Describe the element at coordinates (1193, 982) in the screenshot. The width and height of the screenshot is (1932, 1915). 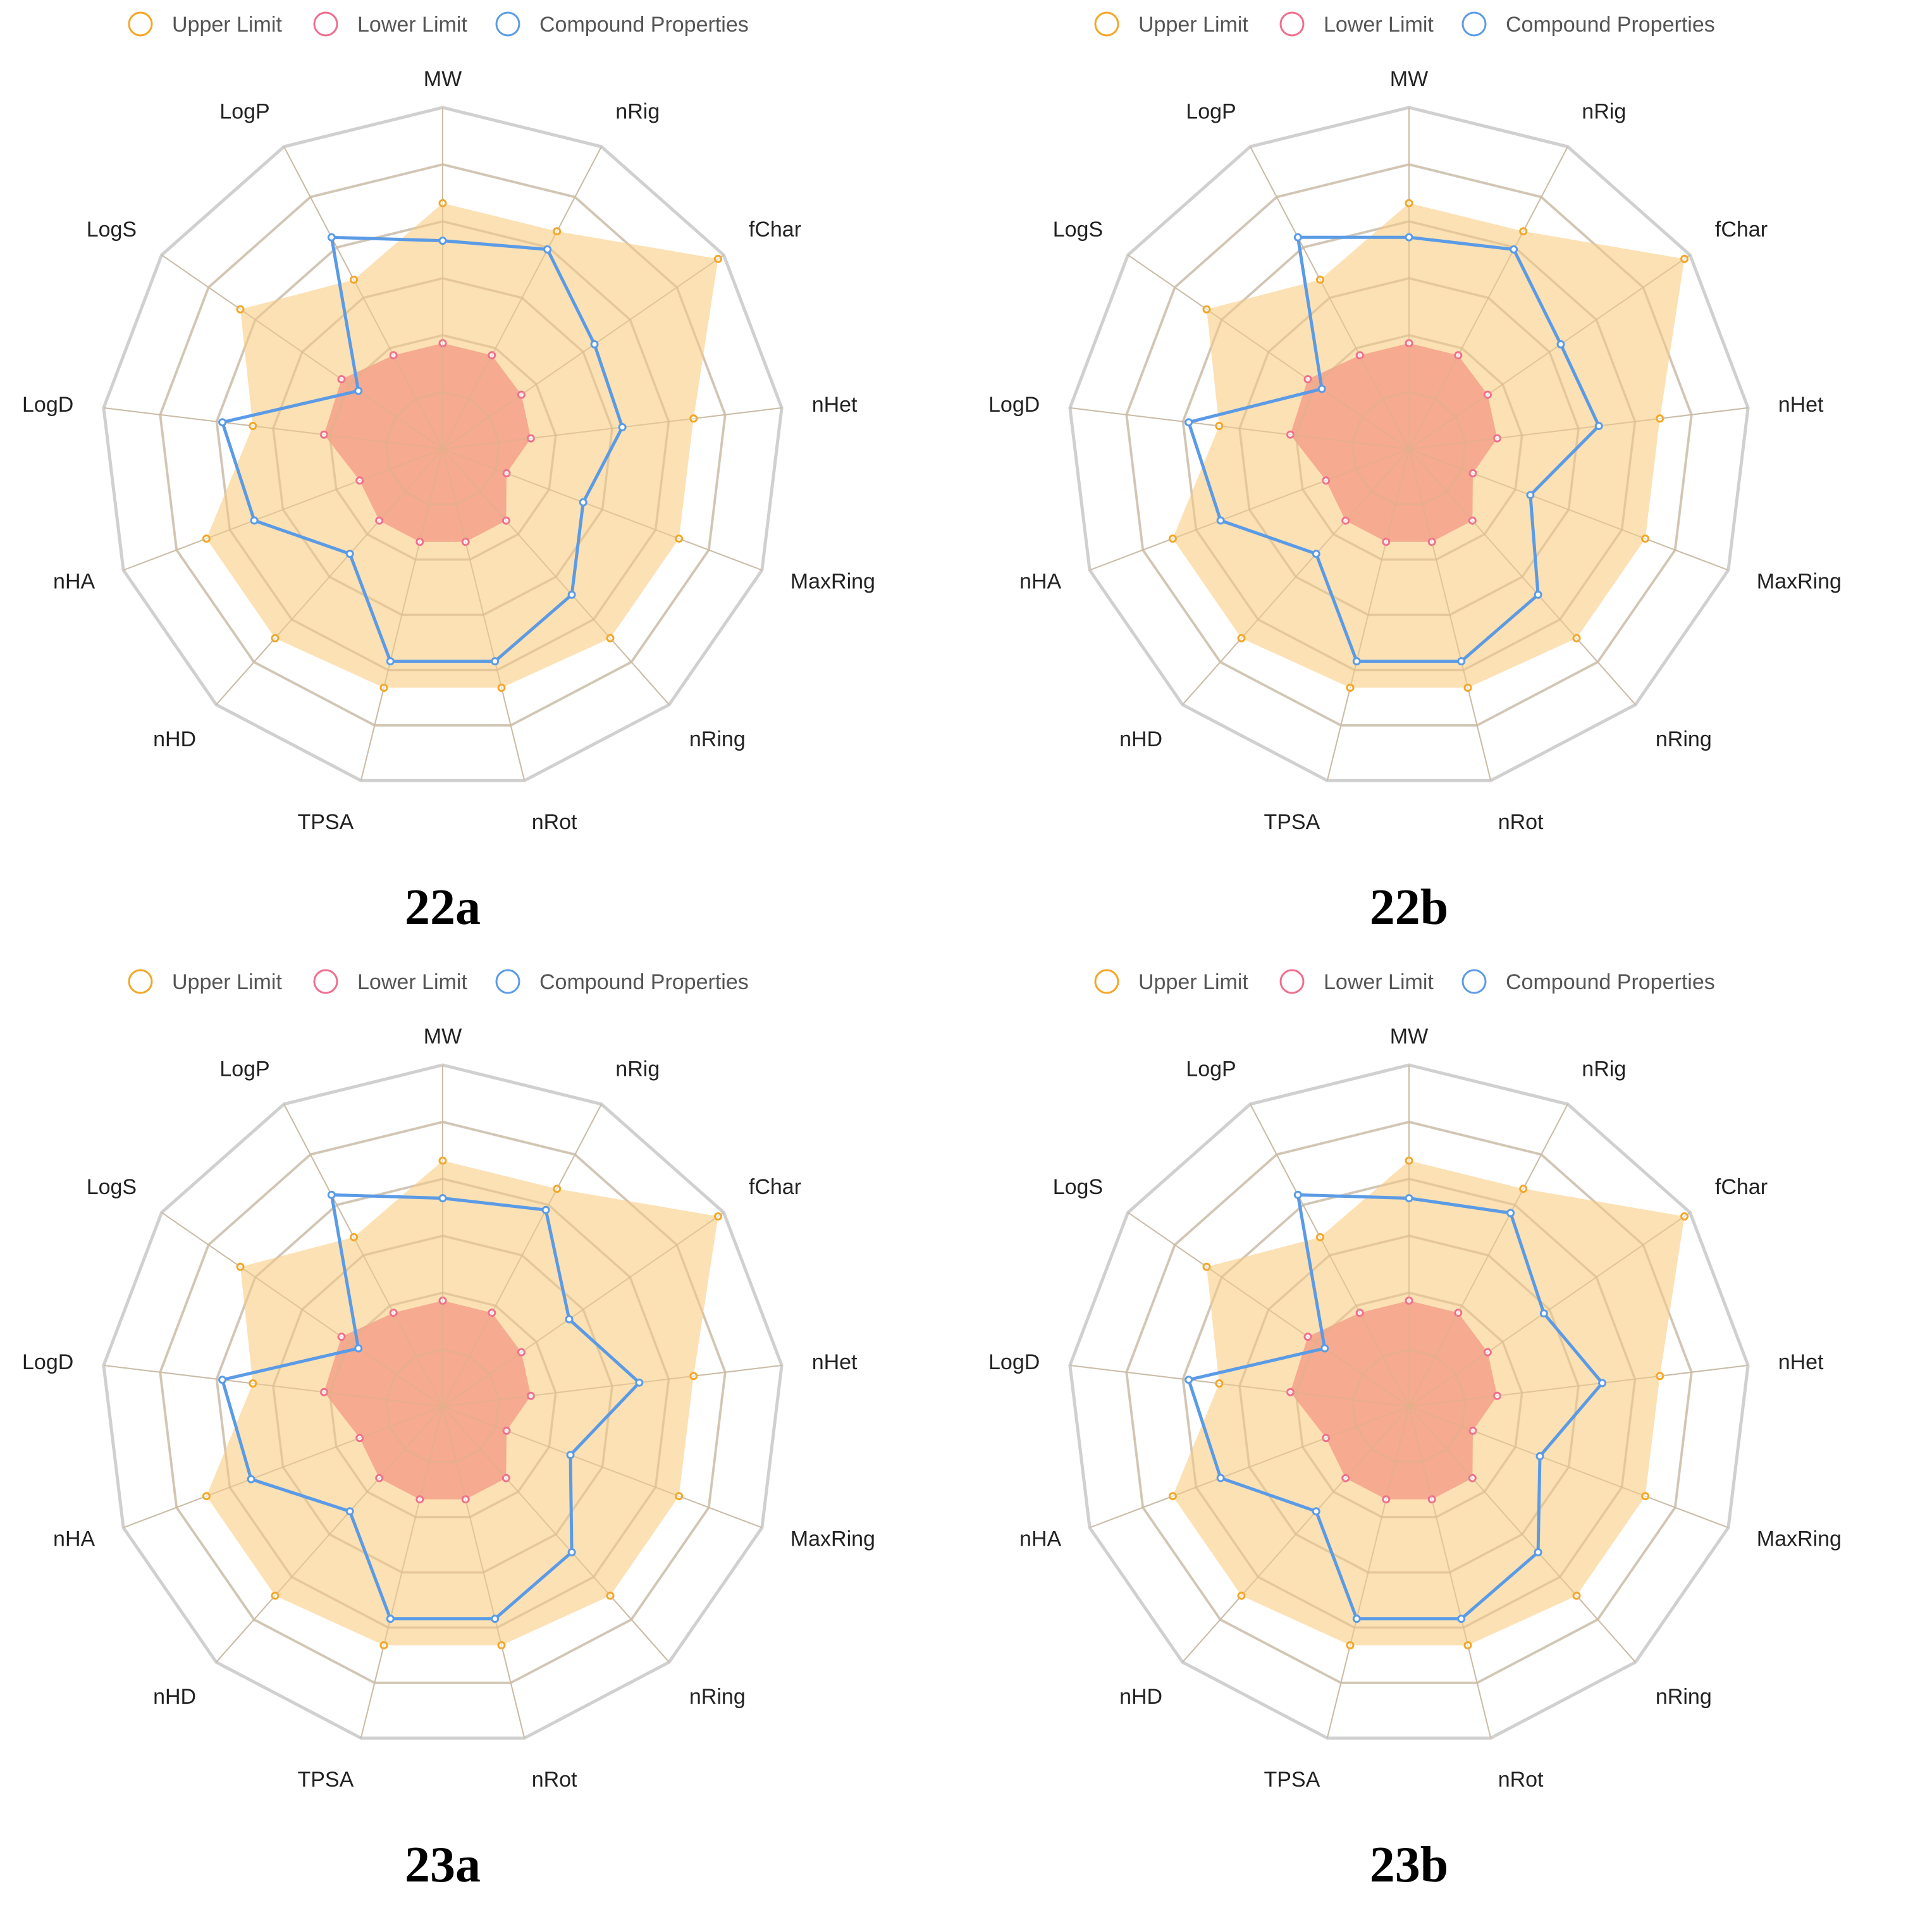
I see `legend-label: Upper Limit` at that location.